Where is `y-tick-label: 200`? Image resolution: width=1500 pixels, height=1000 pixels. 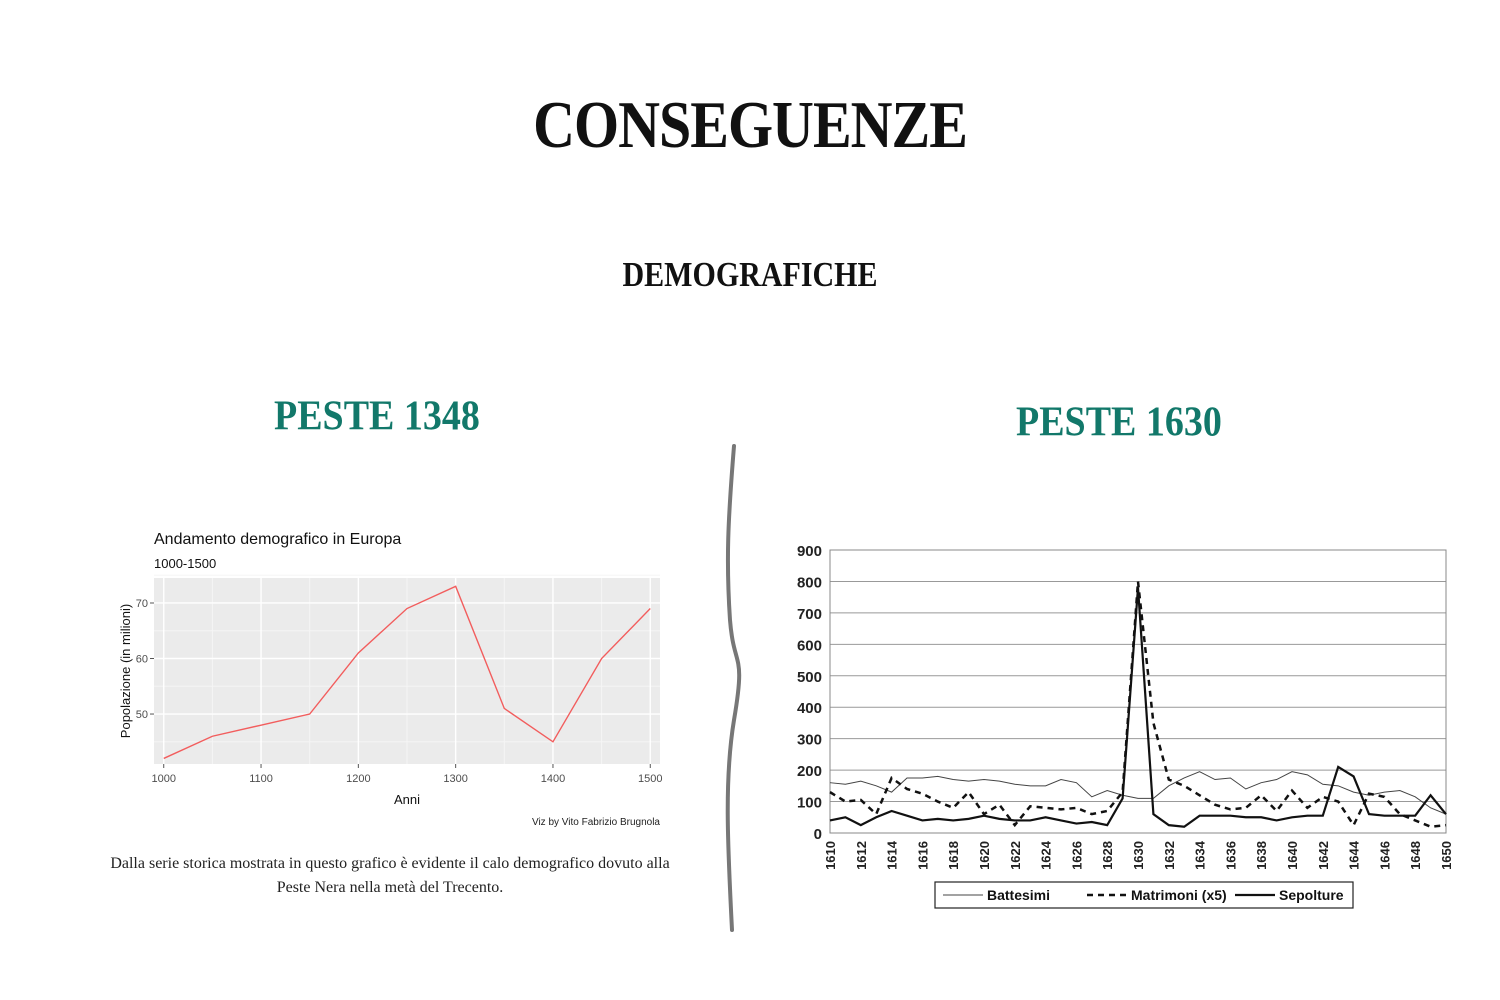
y-tick-label: 200 is located at coordinates (809, 771).